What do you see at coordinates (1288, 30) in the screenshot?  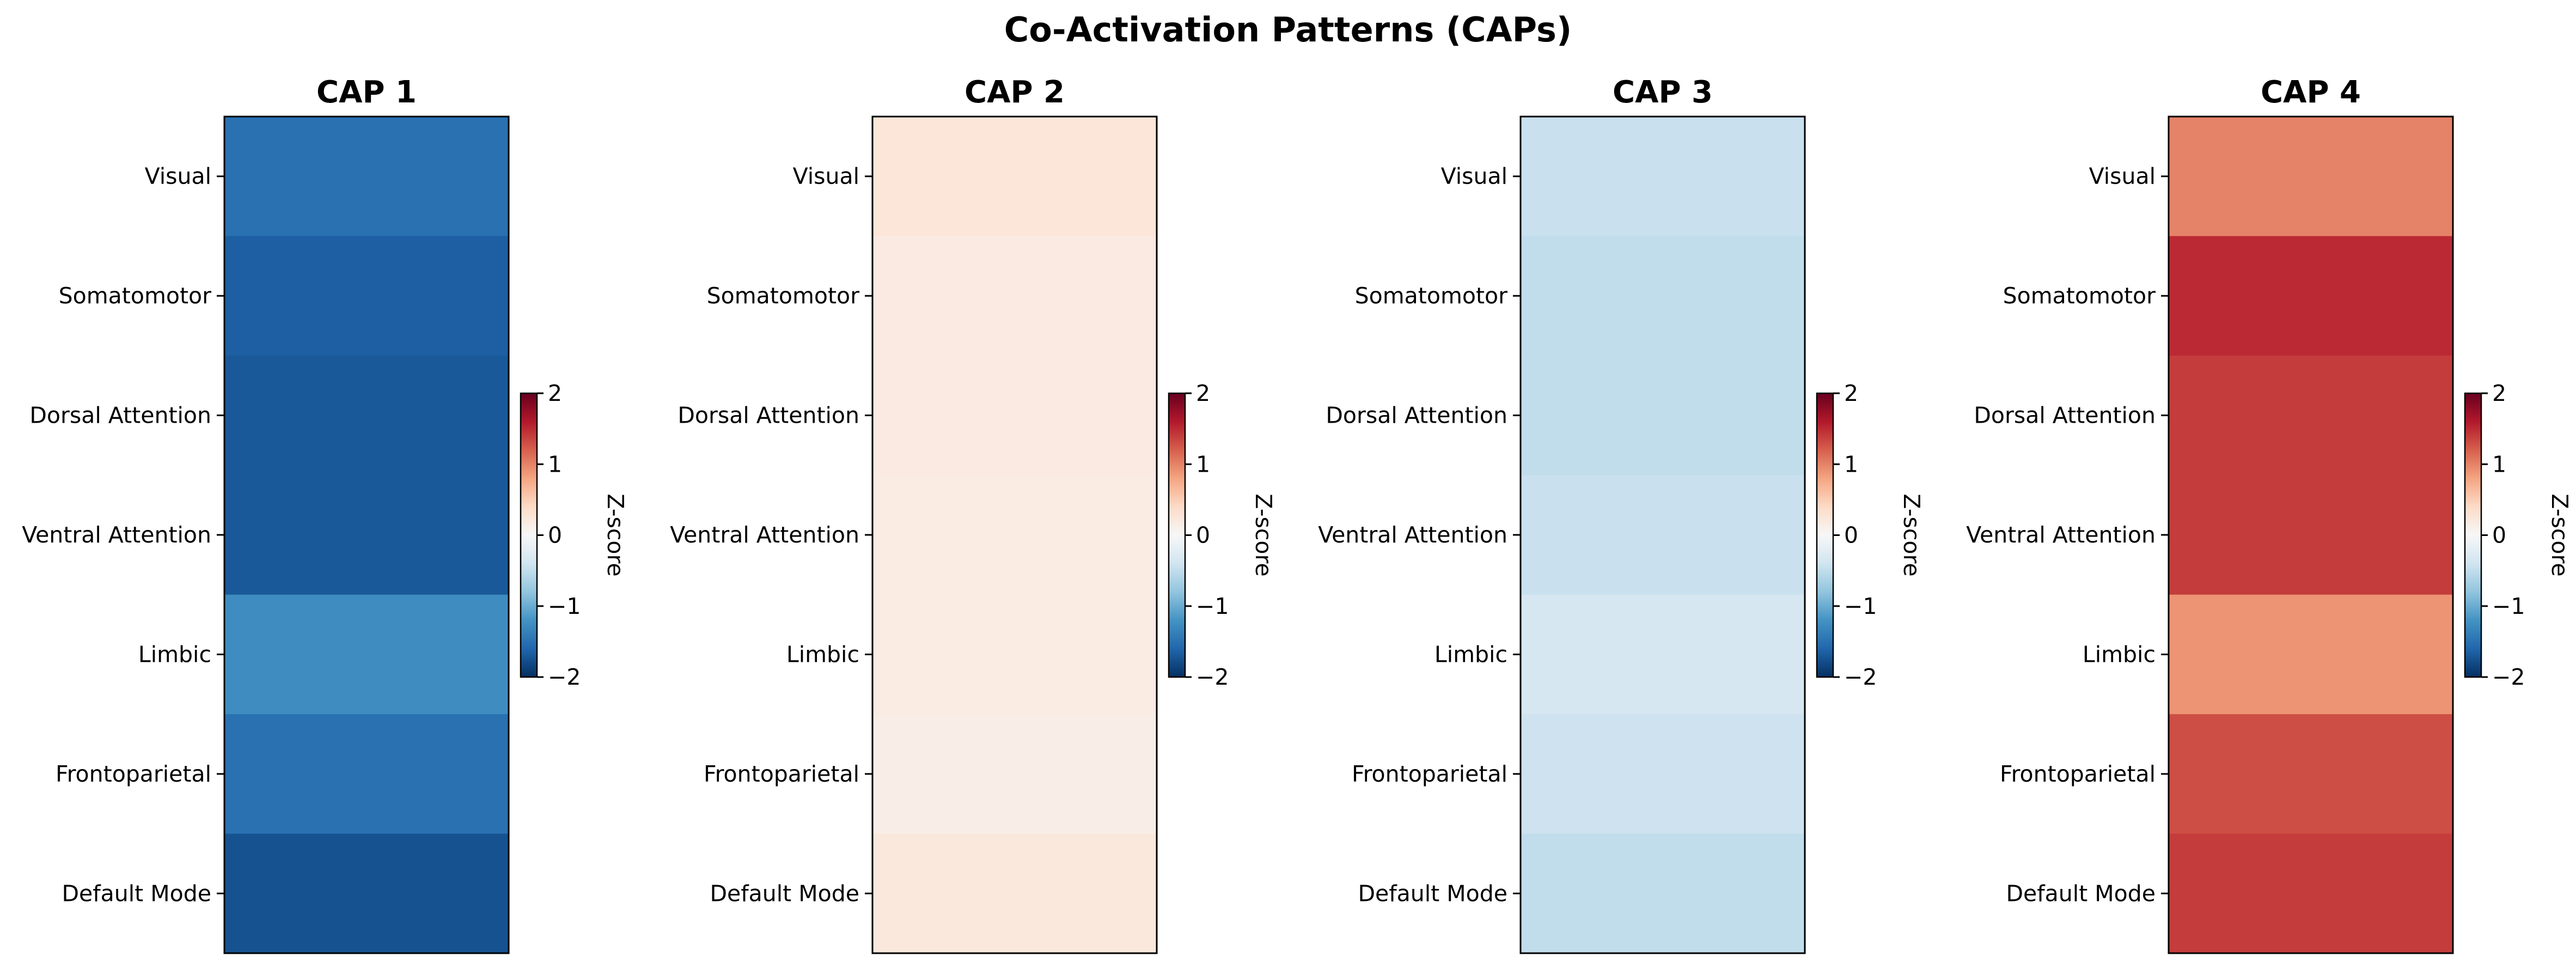 I see `figure-title: Co-Activation Patterns (CAPs)` at bounding box center [1288, 30].